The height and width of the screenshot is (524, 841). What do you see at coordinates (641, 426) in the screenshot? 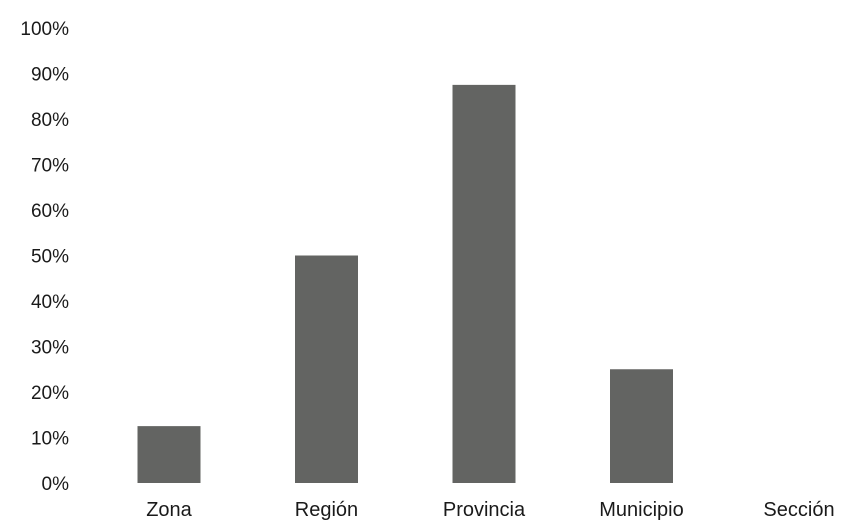
I see `bar-municipio` at bounding box center [641, 426].